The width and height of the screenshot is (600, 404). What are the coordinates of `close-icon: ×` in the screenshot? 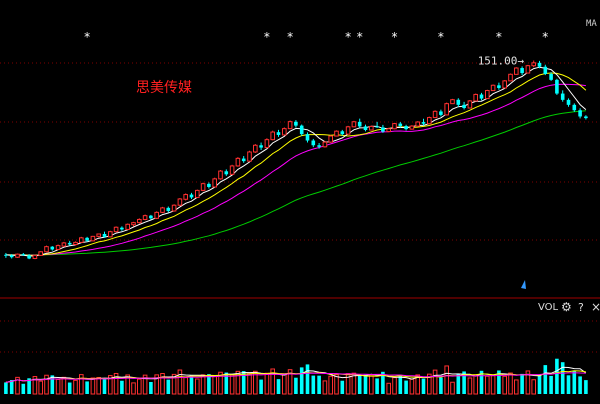 It's located at (595, 307).